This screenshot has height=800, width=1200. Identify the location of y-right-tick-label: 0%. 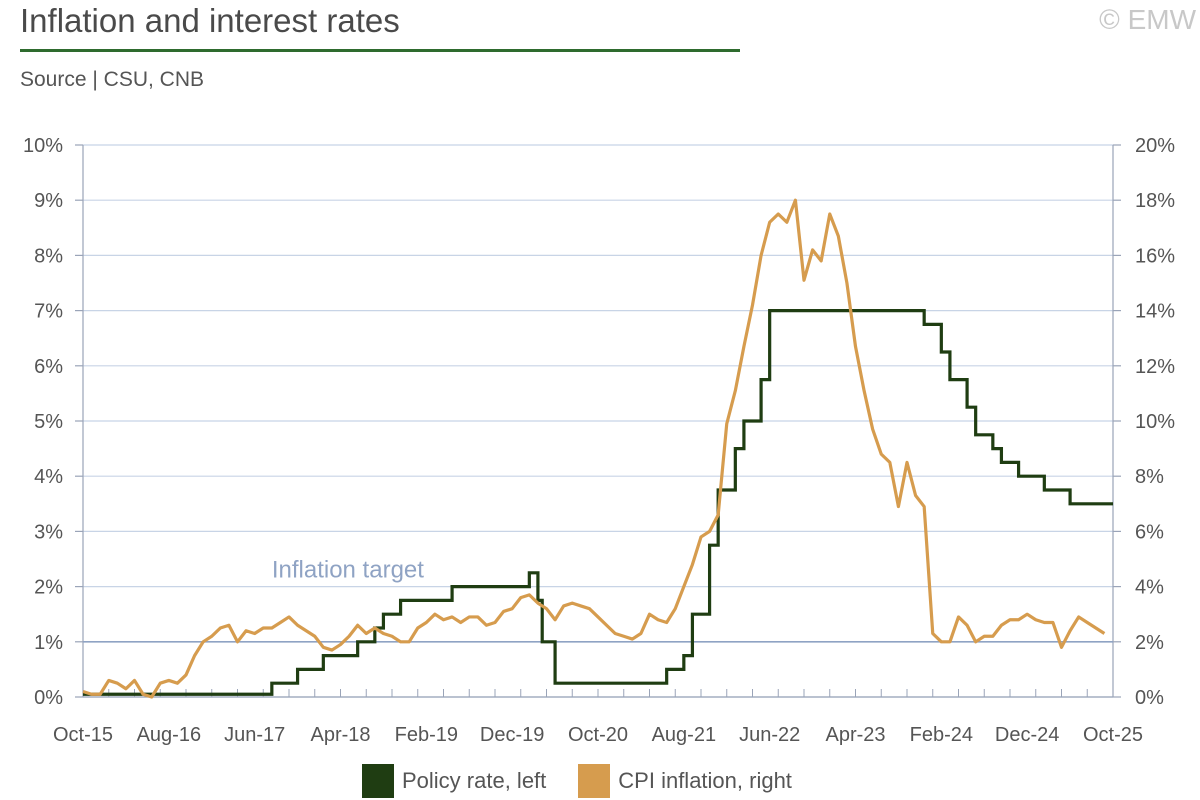
(1149, 698).